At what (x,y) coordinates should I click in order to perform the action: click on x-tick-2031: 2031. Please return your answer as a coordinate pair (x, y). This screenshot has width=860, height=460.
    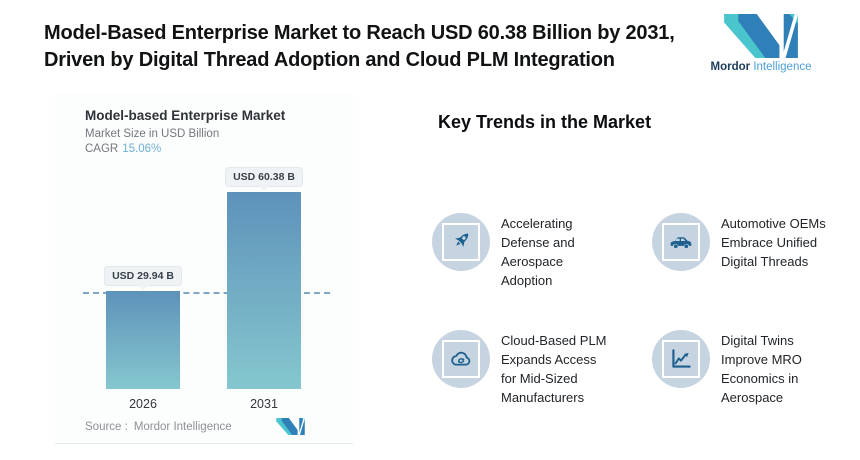
    Looking at the image, I should click on (264, 404).